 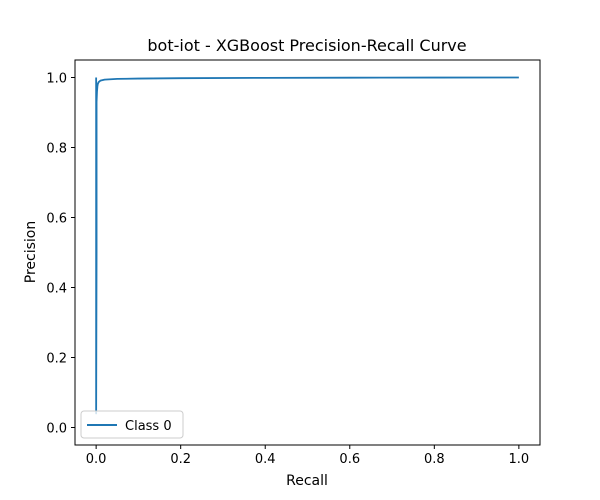 I want to click on y-tick-label: 0.4, so click(x=56, y=289).